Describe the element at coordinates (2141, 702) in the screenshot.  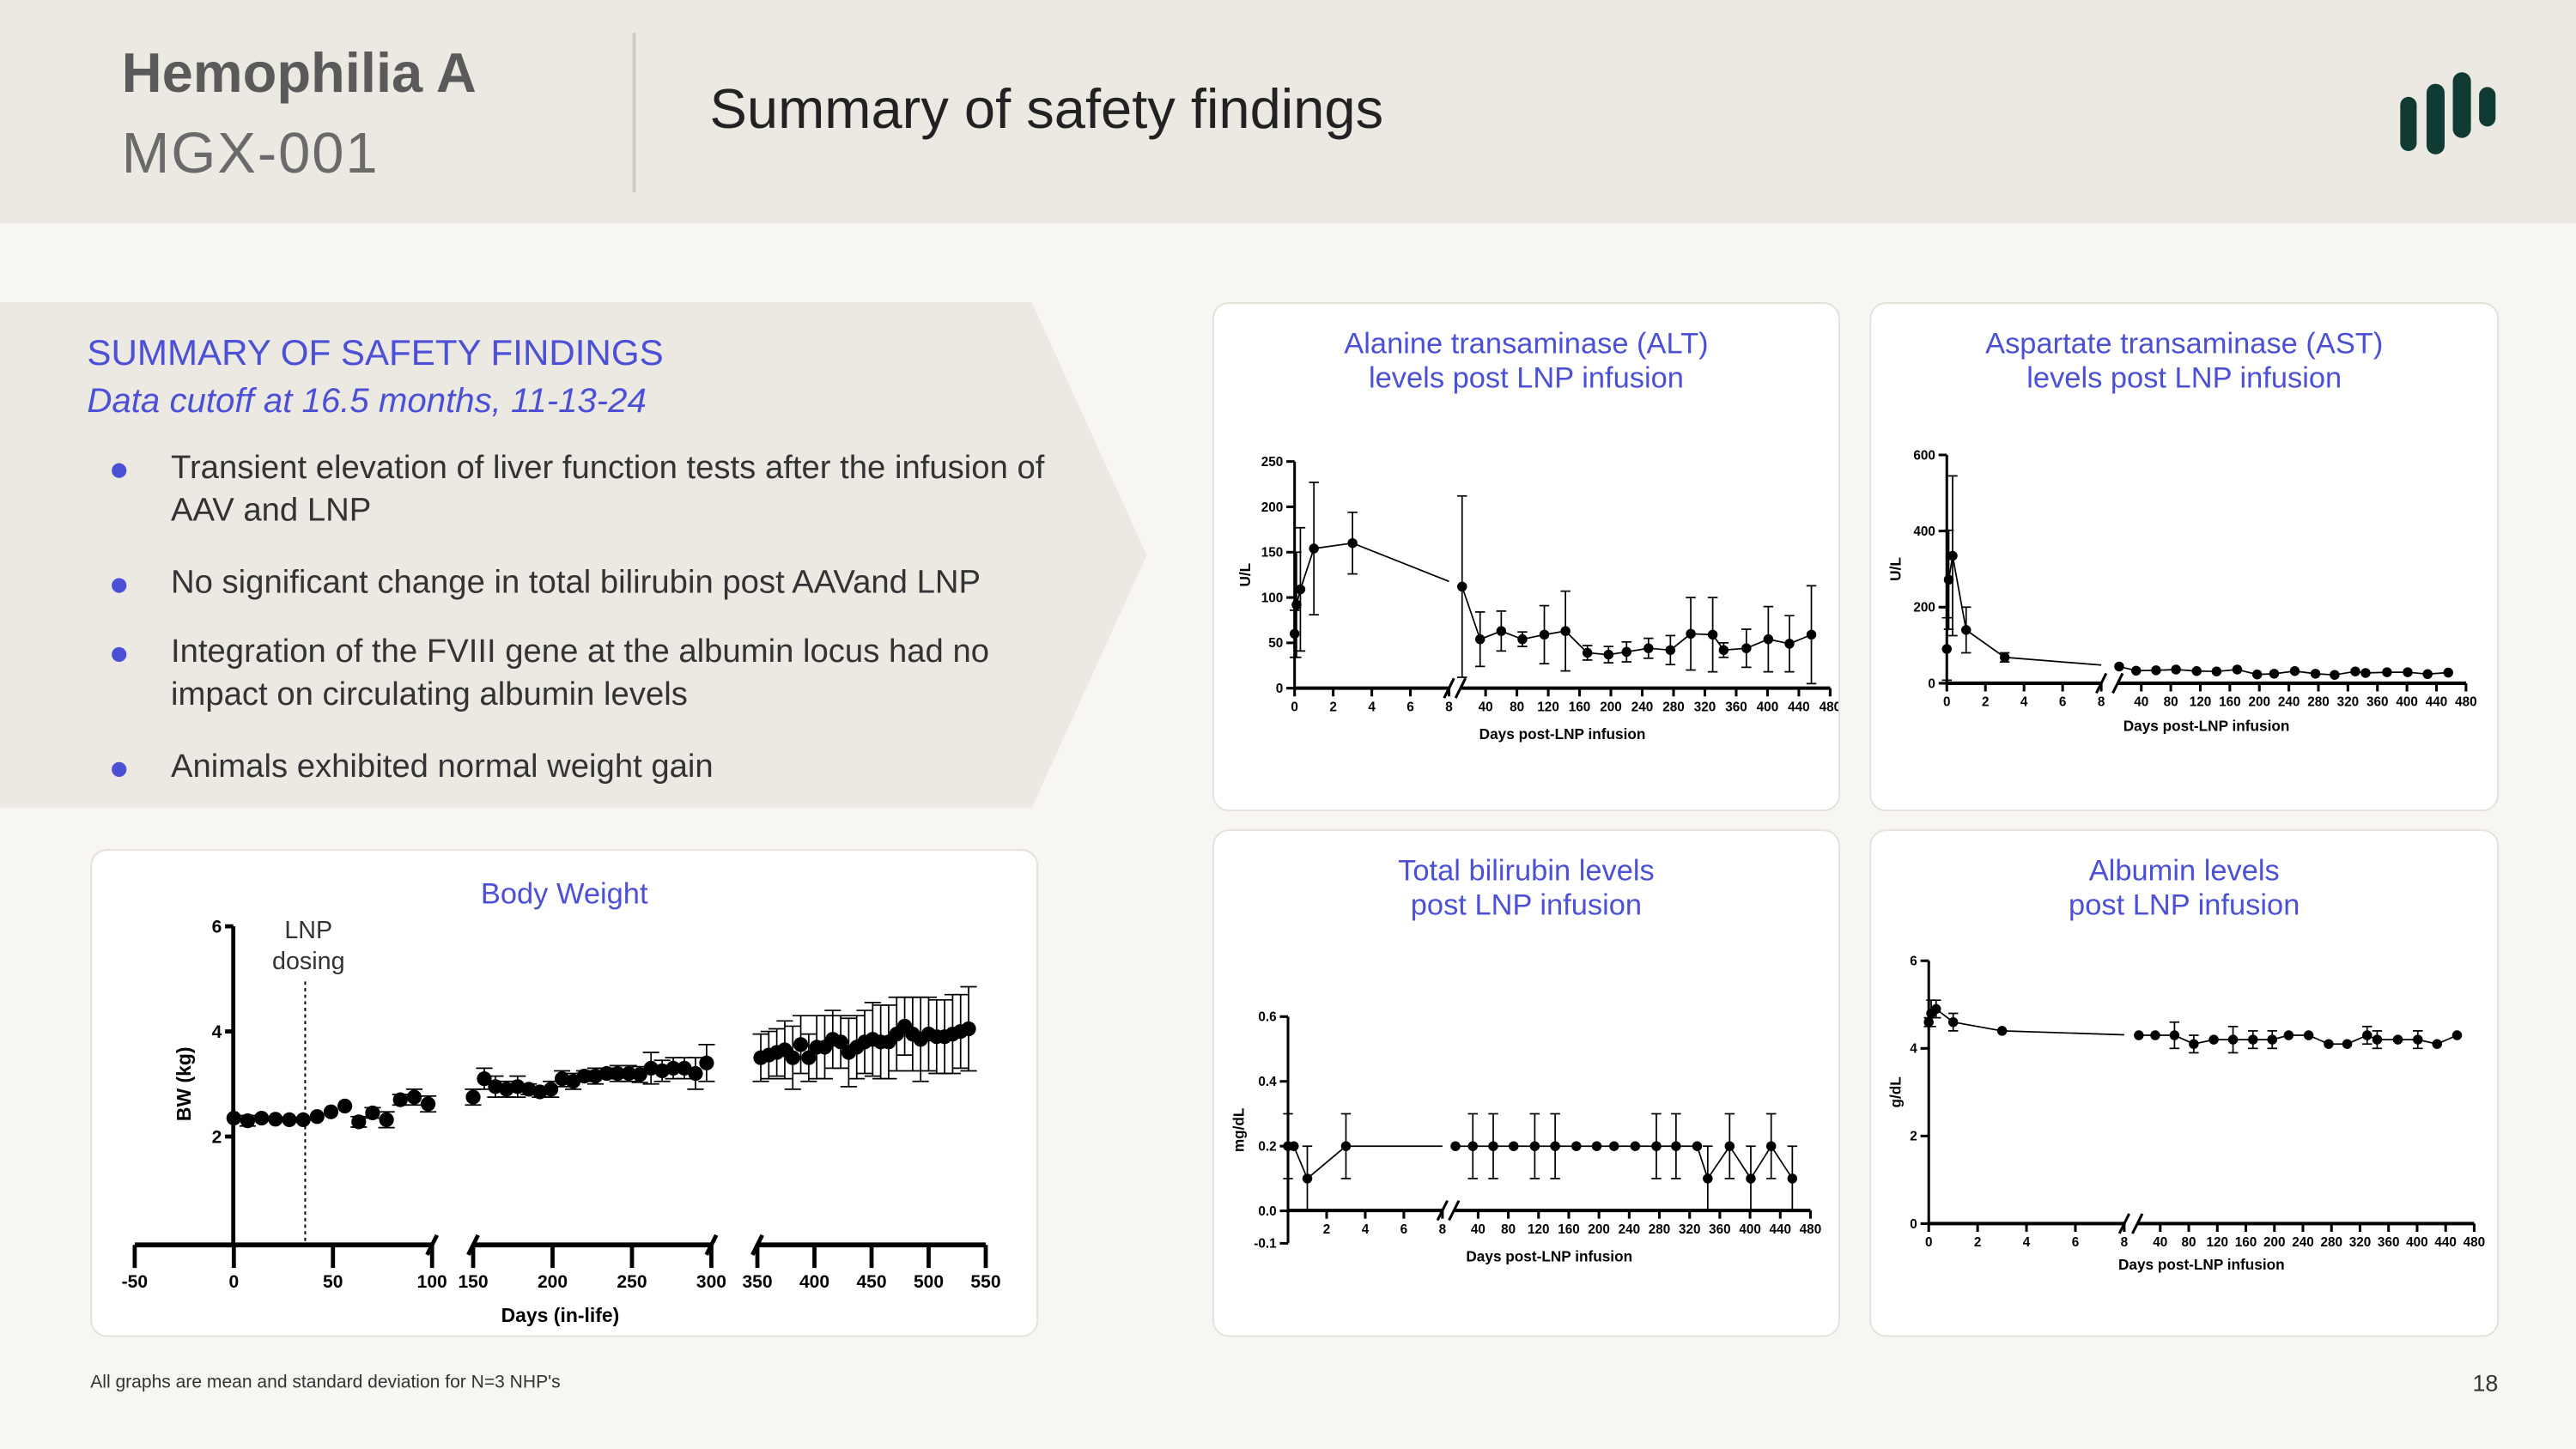
I see `x-tick-label: 40` at that location.